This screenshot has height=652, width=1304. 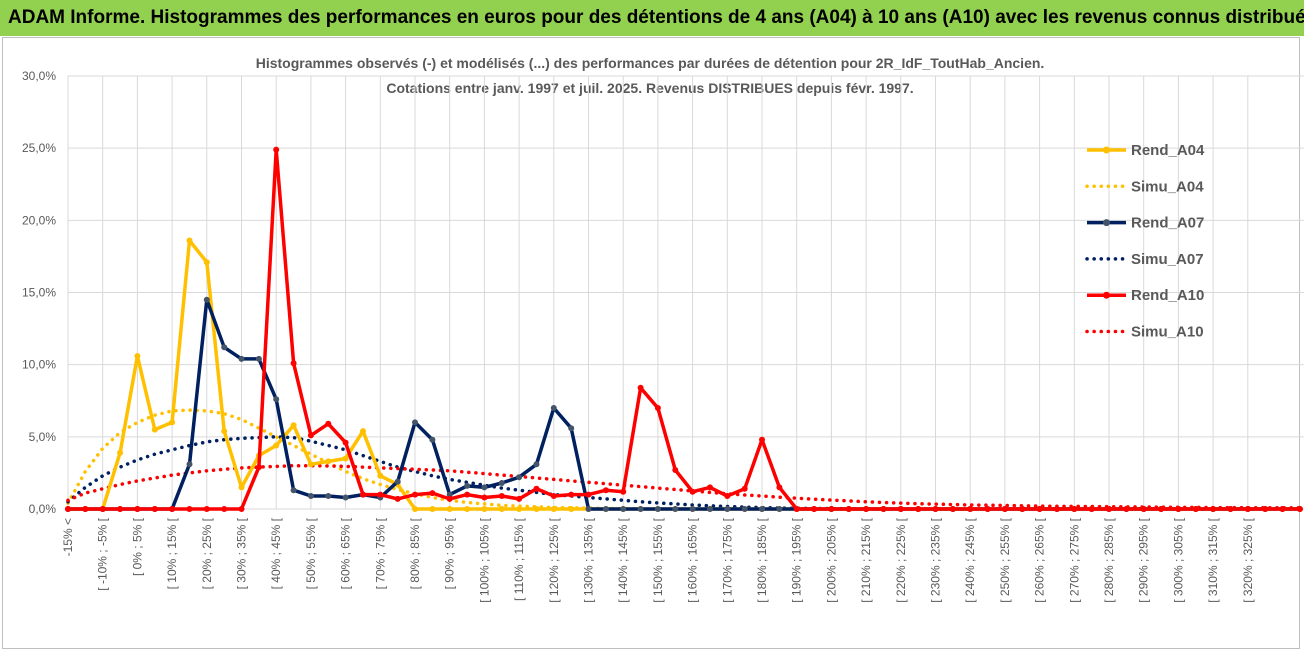 What do you see at coordinates (43, 509) in the screenshot?
I see `y-tick-label: 0,0%` at bounding box center [43, 509].